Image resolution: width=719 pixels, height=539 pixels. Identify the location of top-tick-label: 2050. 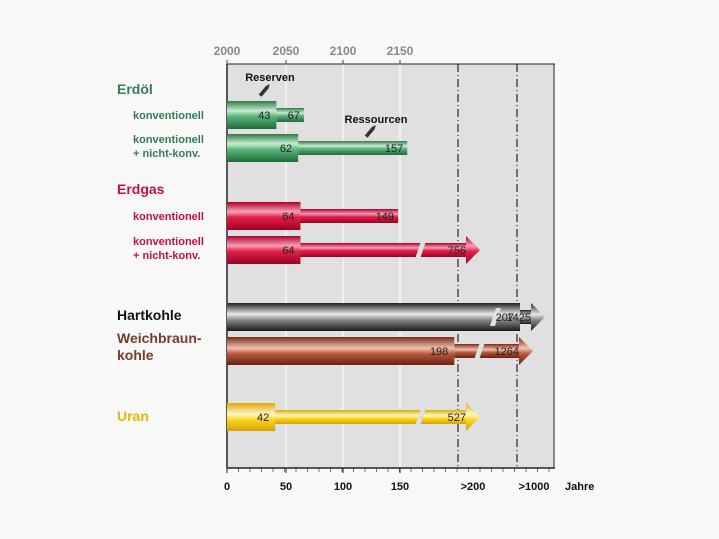
(286, 51).